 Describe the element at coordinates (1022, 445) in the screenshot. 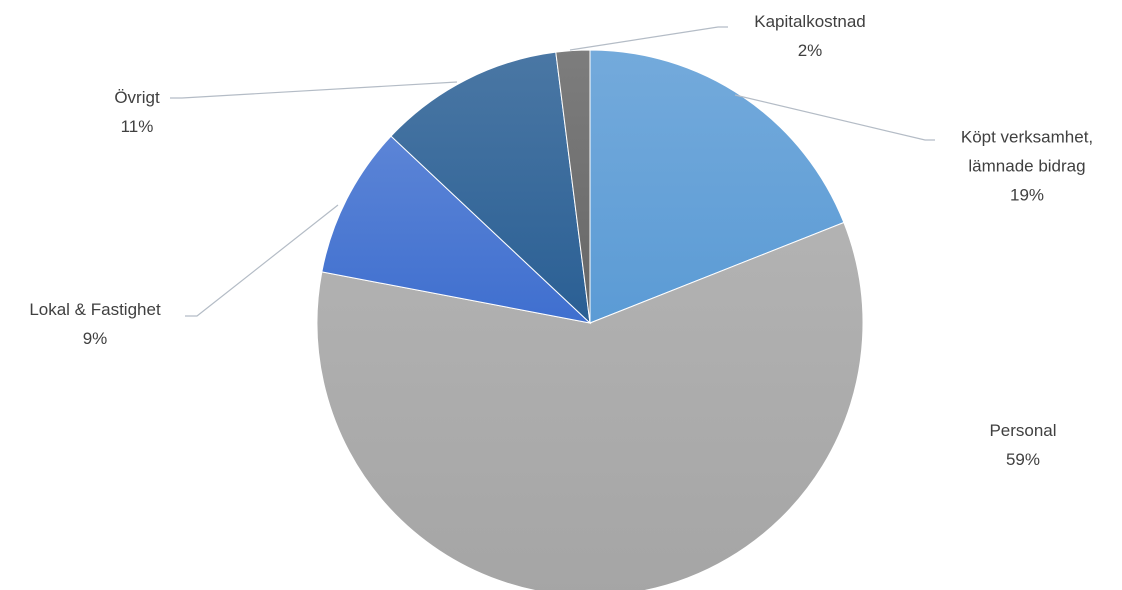

I see `slice-label: Personal 59%` at that location.